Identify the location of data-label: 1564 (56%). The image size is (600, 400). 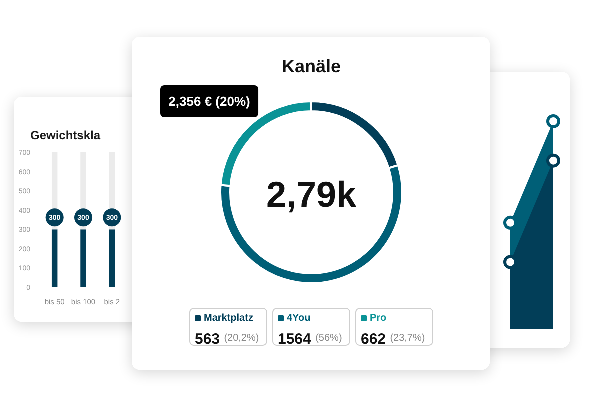
(310, 339).